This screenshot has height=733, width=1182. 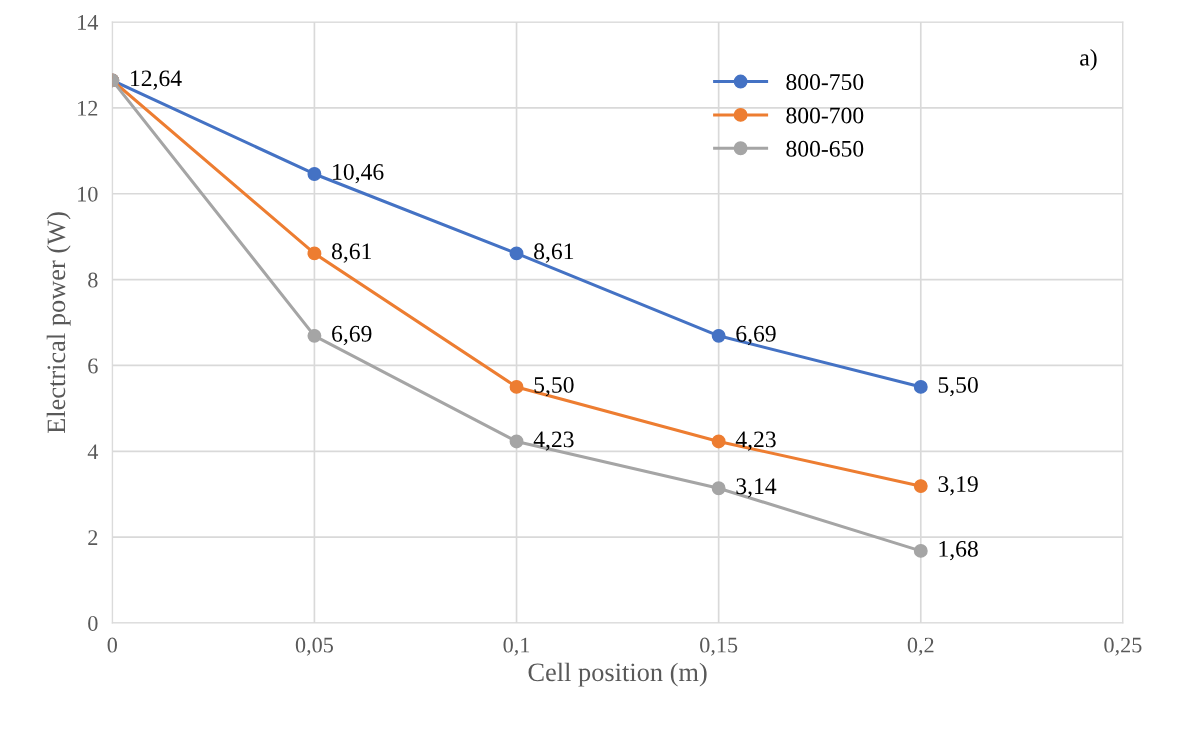 What do you see at coordinates (958, 550) in the screenshot?
I see `data-label: 1,68` at bounding box center [958, 550].